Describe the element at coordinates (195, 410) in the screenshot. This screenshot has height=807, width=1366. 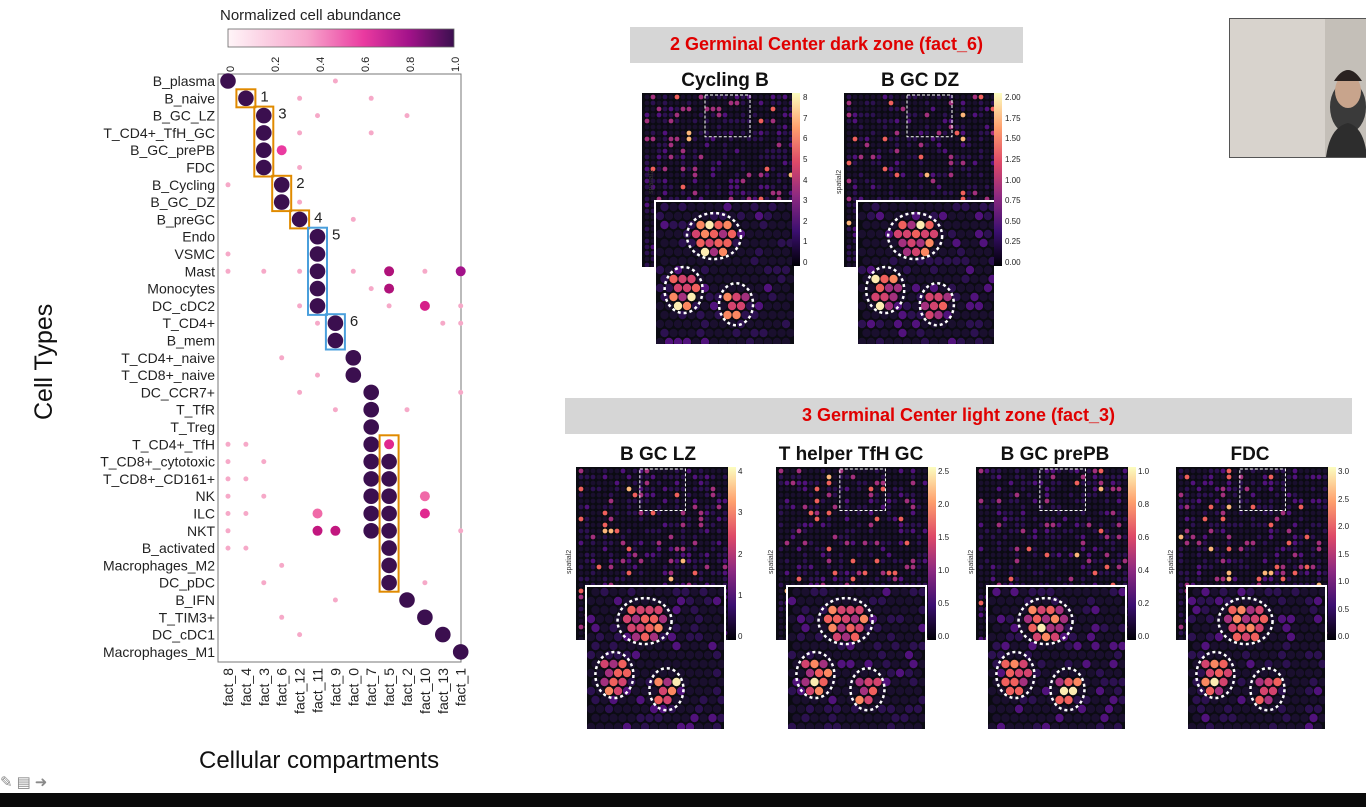
I see `row-label: T_TfR` at that location.